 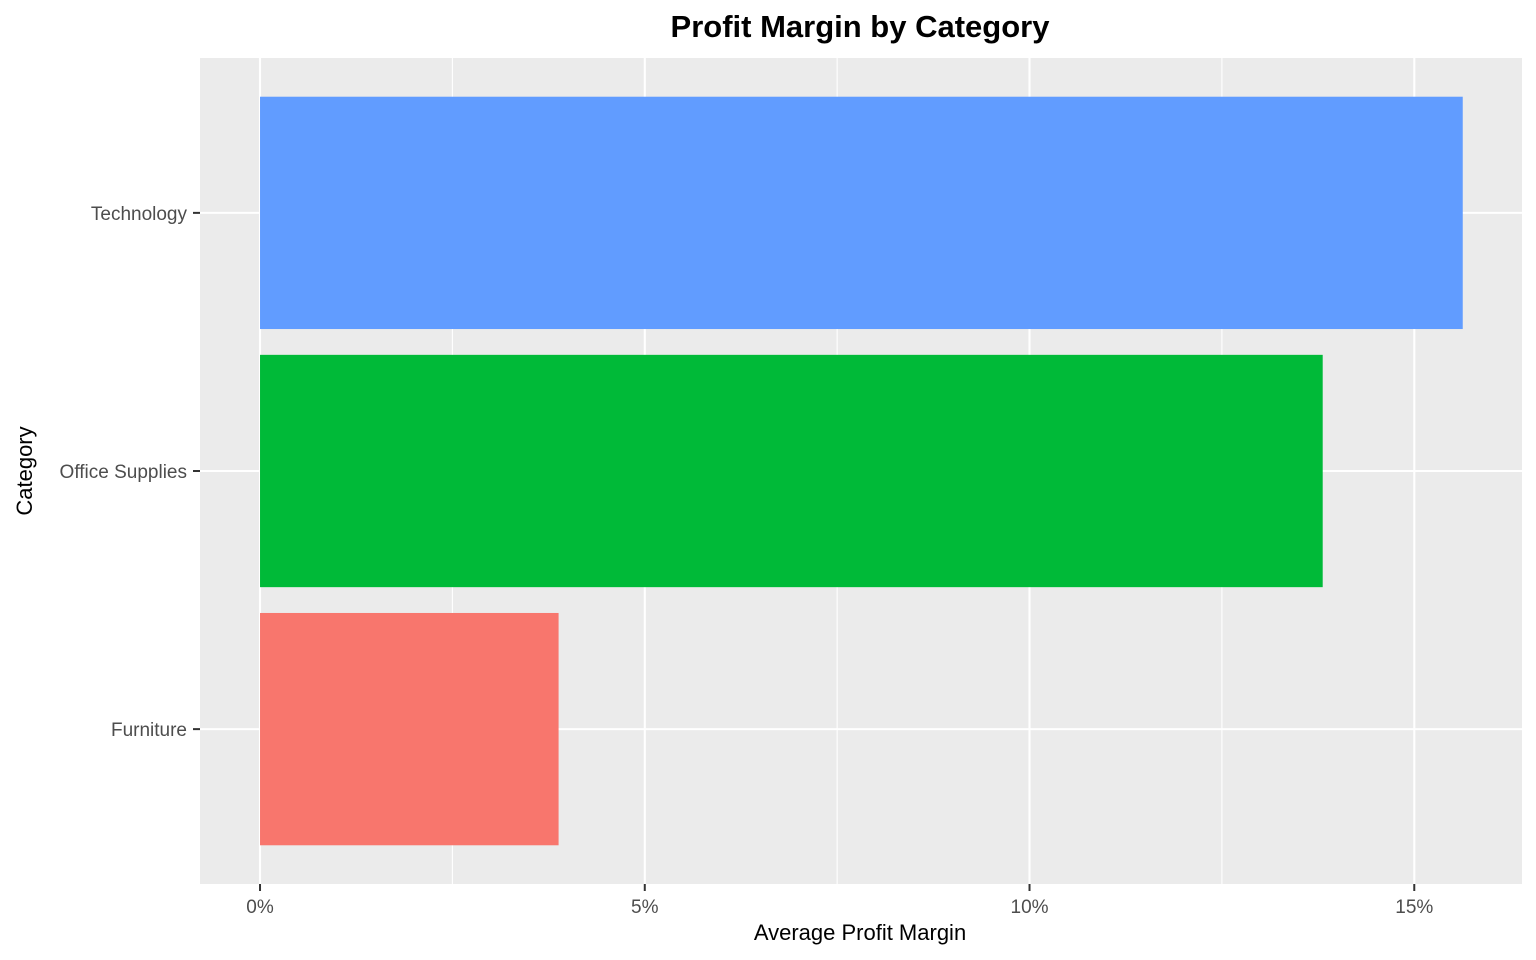 What do you see at coordinates (645, 907) in the screenshot?
I see `x-tick-label: 5%` at bounding box center [645, 907].